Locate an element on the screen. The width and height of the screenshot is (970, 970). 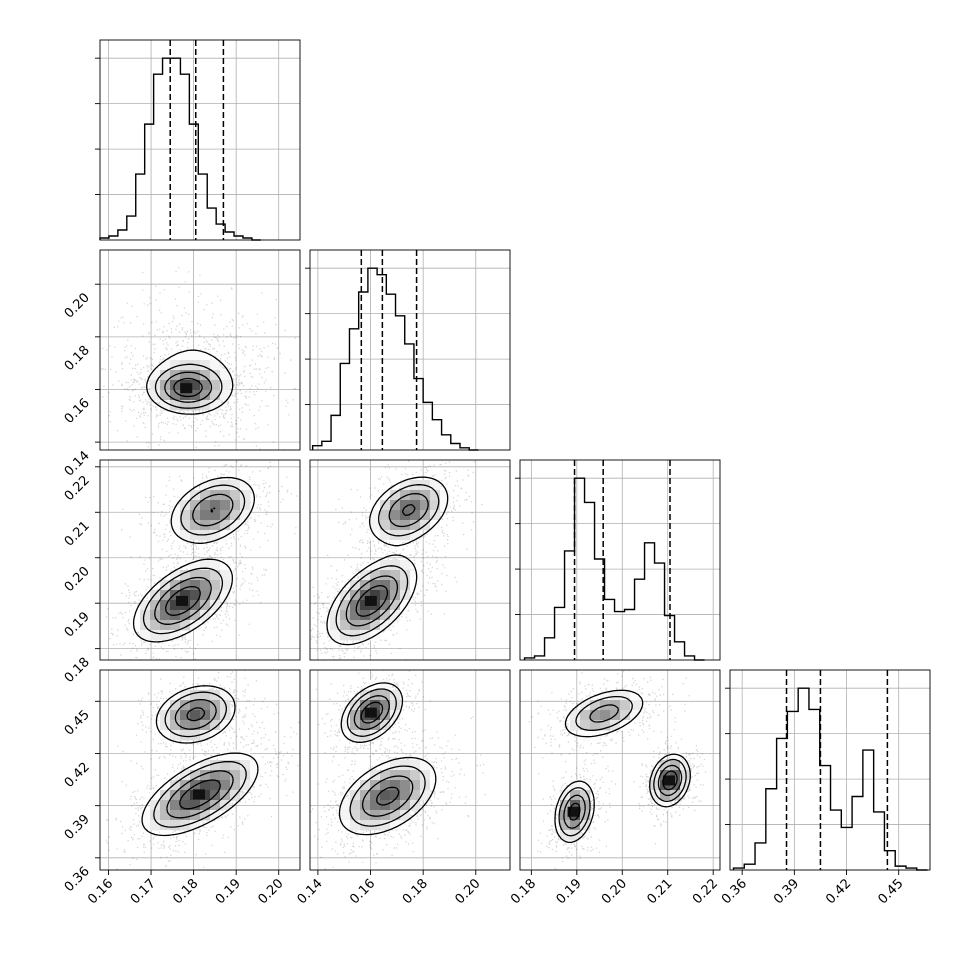
x-tick-label: 0.19 is located at coordinates (569, 891).